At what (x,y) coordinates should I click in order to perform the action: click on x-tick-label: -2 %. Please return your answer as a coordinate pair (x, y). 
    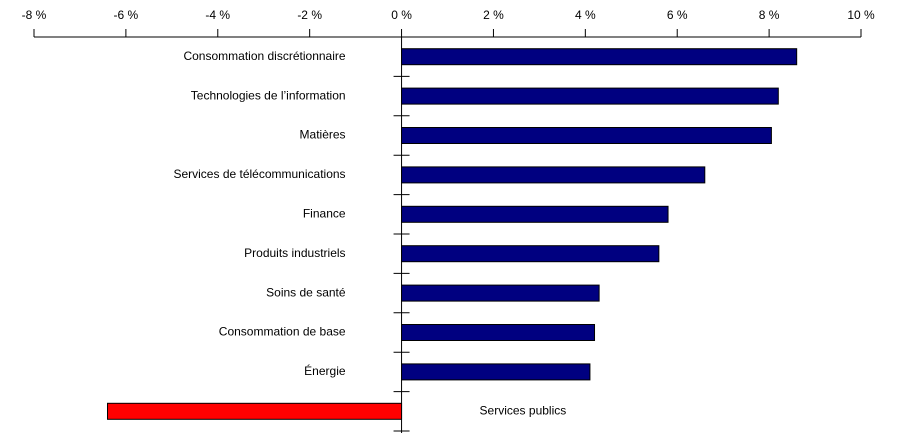
    Looking at the image, I should click on (309, 15).